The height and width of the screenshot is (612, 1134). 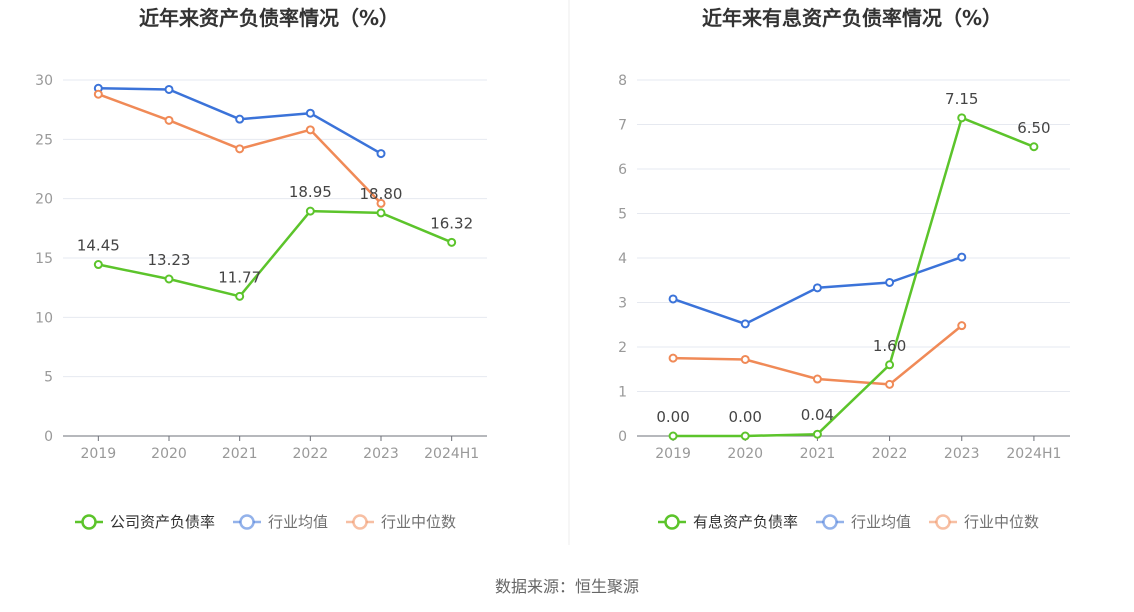 What do you see at coordinates (298, 522) in the screenshot?
I see `chart1-legend-label: 行业均值` at bounding box center [298, 522].